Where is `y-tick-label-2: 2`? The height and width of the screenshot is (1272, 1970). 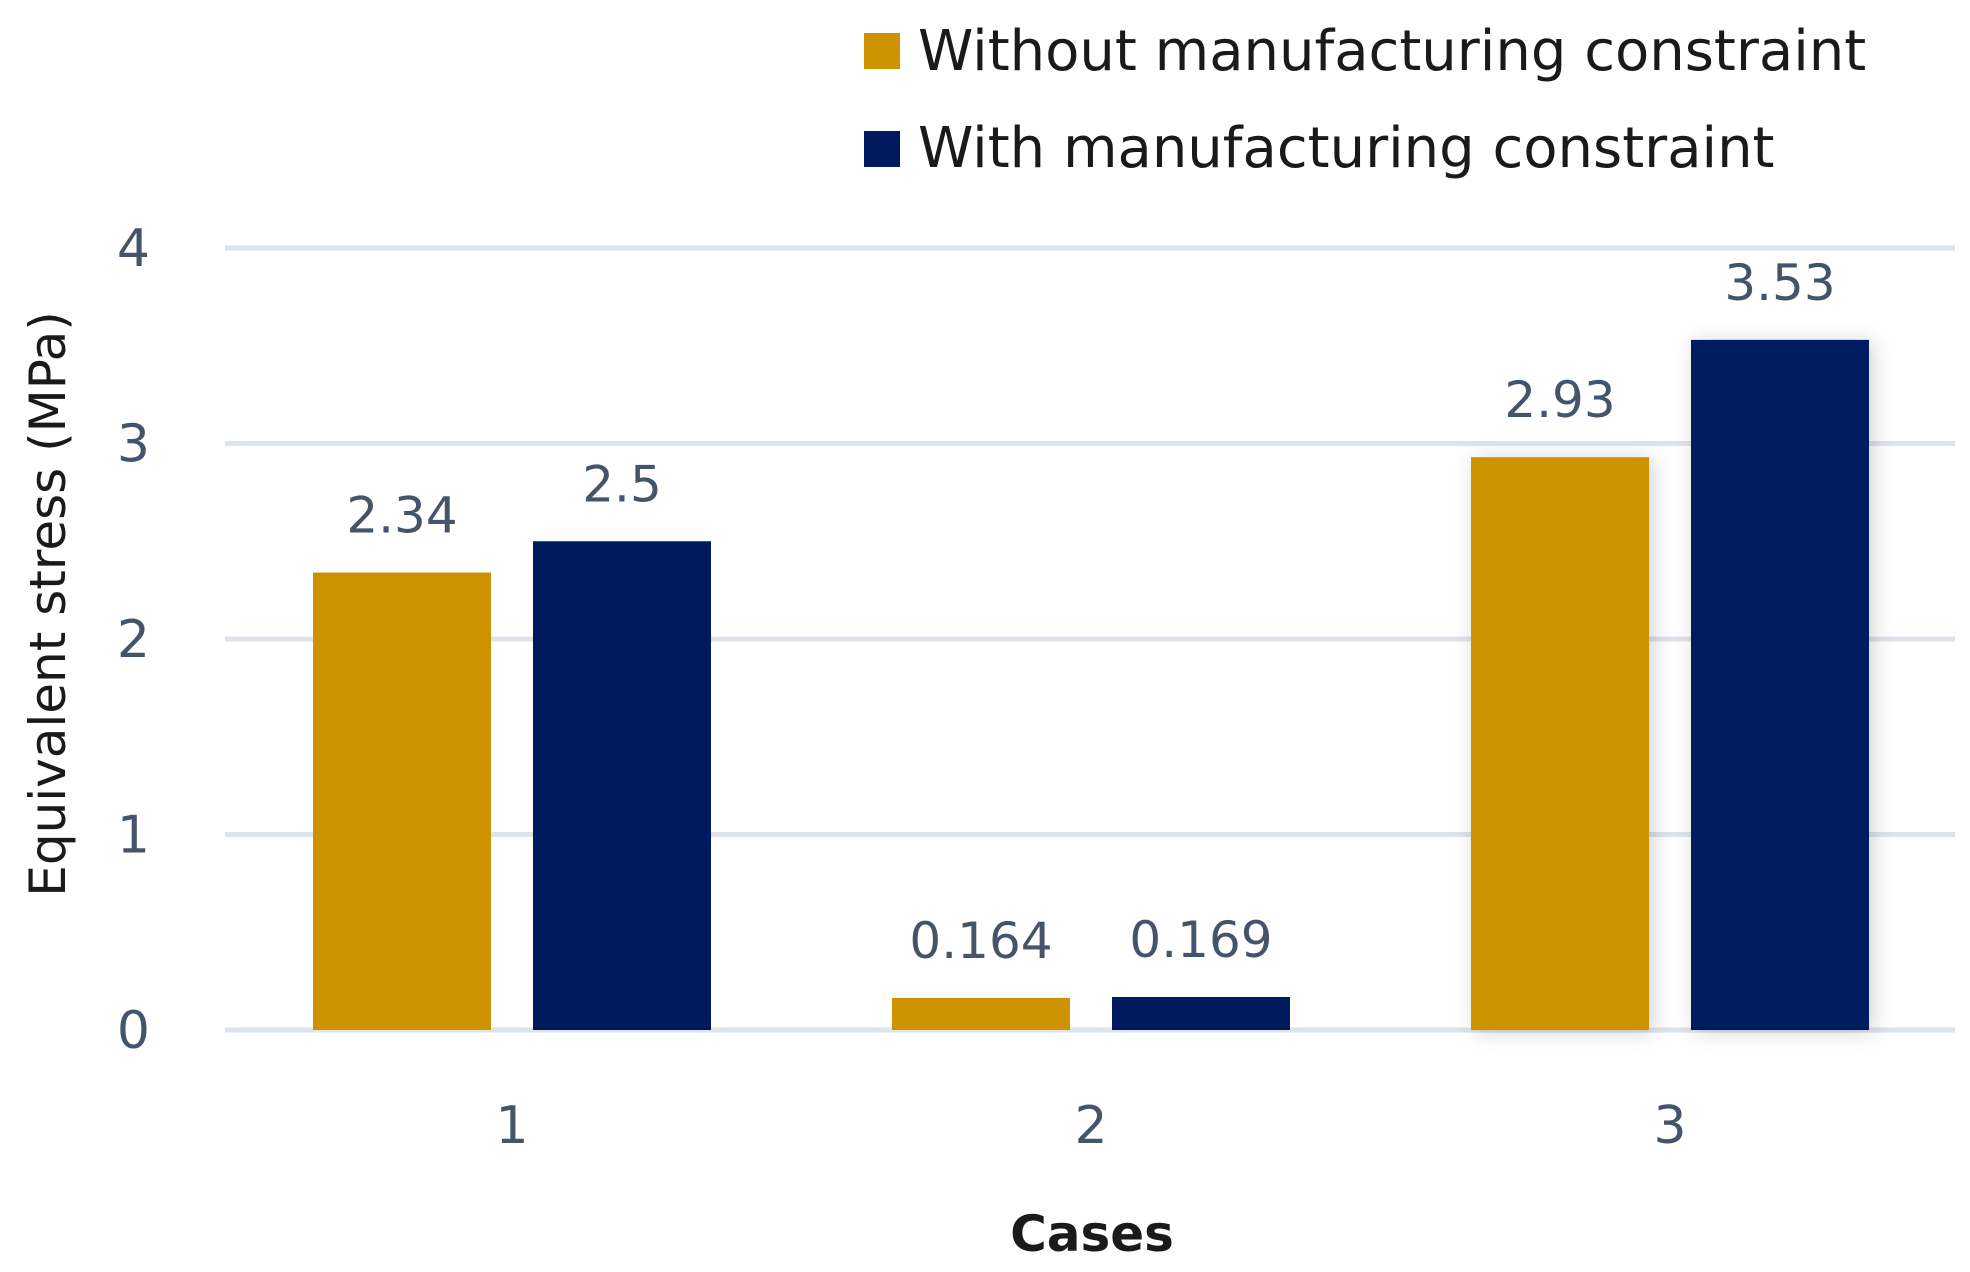 y-tick-label-2: 2 is located at coordinates (133, 640).